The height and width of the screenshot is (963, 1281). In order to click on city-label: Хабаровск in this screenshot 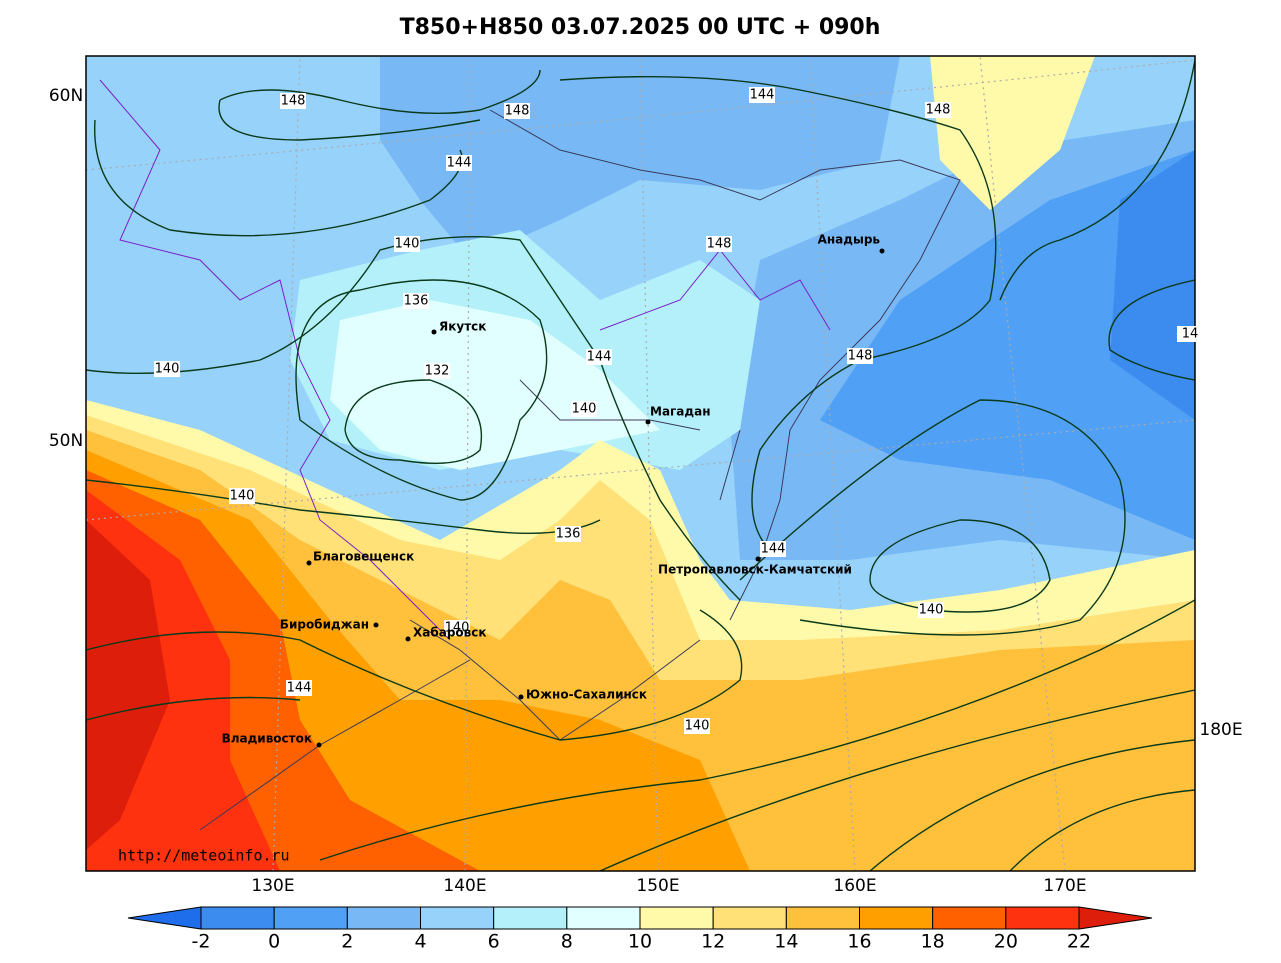, I will do `click(450, 633)`.